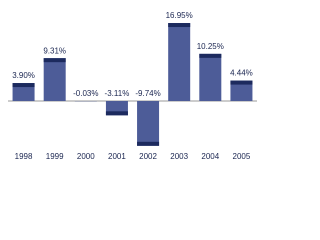 The height and width of the screenshot is (240, 320). Describe the element at coordinates (210, 156) in the screenshot. I see `x-tick-label: 2004` at that location.